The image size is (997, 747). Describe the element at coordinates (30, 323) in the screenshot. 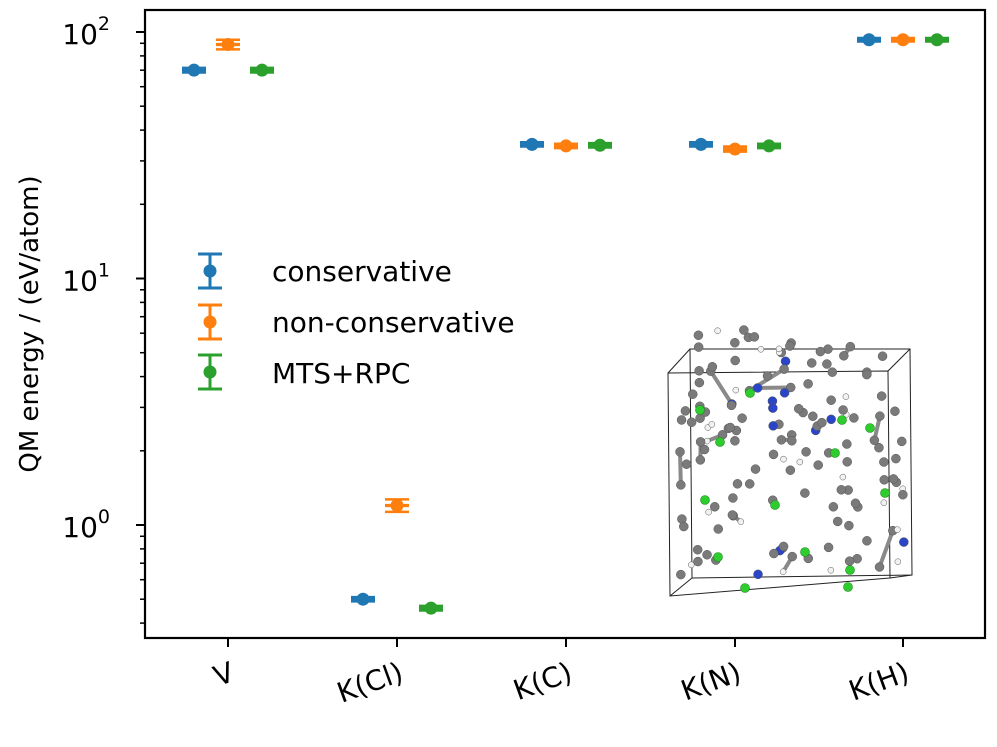

I see `y-axis-label: QM energy / (eV/atom)` at that location.